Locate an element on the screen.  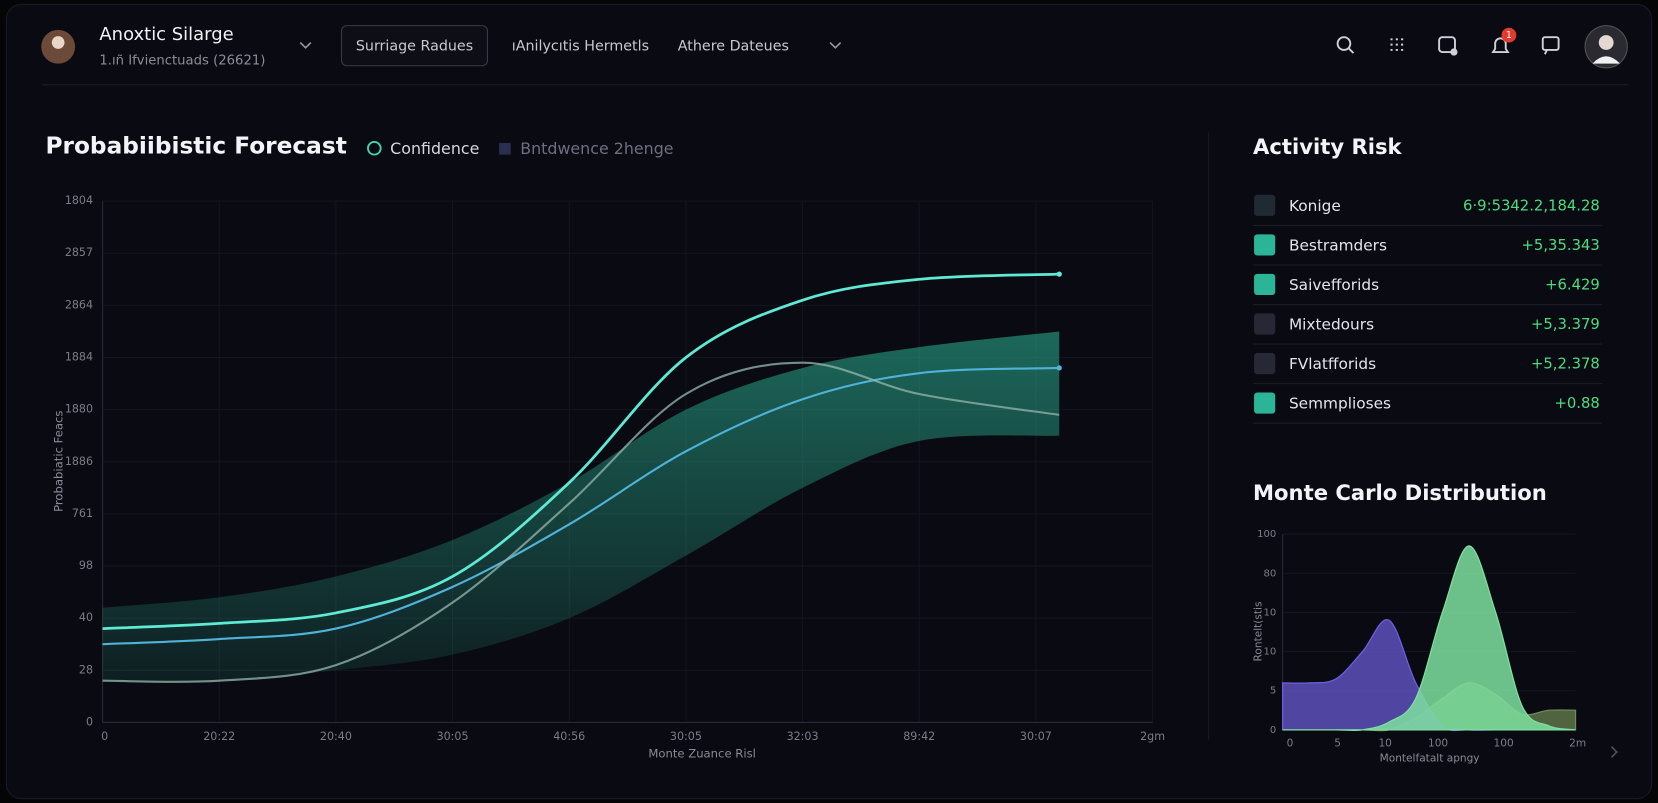
nav-item: ıAnilycıtis Hermetls is located at coordinates (580, 47).